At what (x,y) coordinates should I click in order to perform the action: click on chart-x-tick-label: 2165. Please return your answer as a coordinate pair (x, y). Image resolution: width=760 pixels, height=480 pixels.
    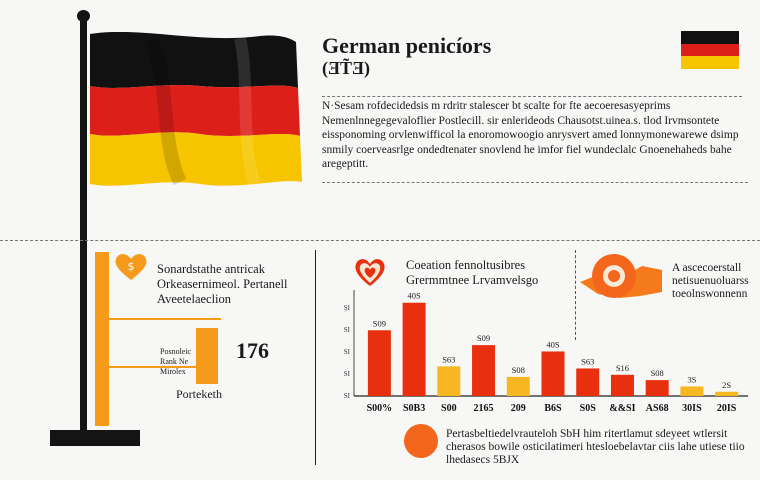
    Looking at the image, I should click on (484, 408).